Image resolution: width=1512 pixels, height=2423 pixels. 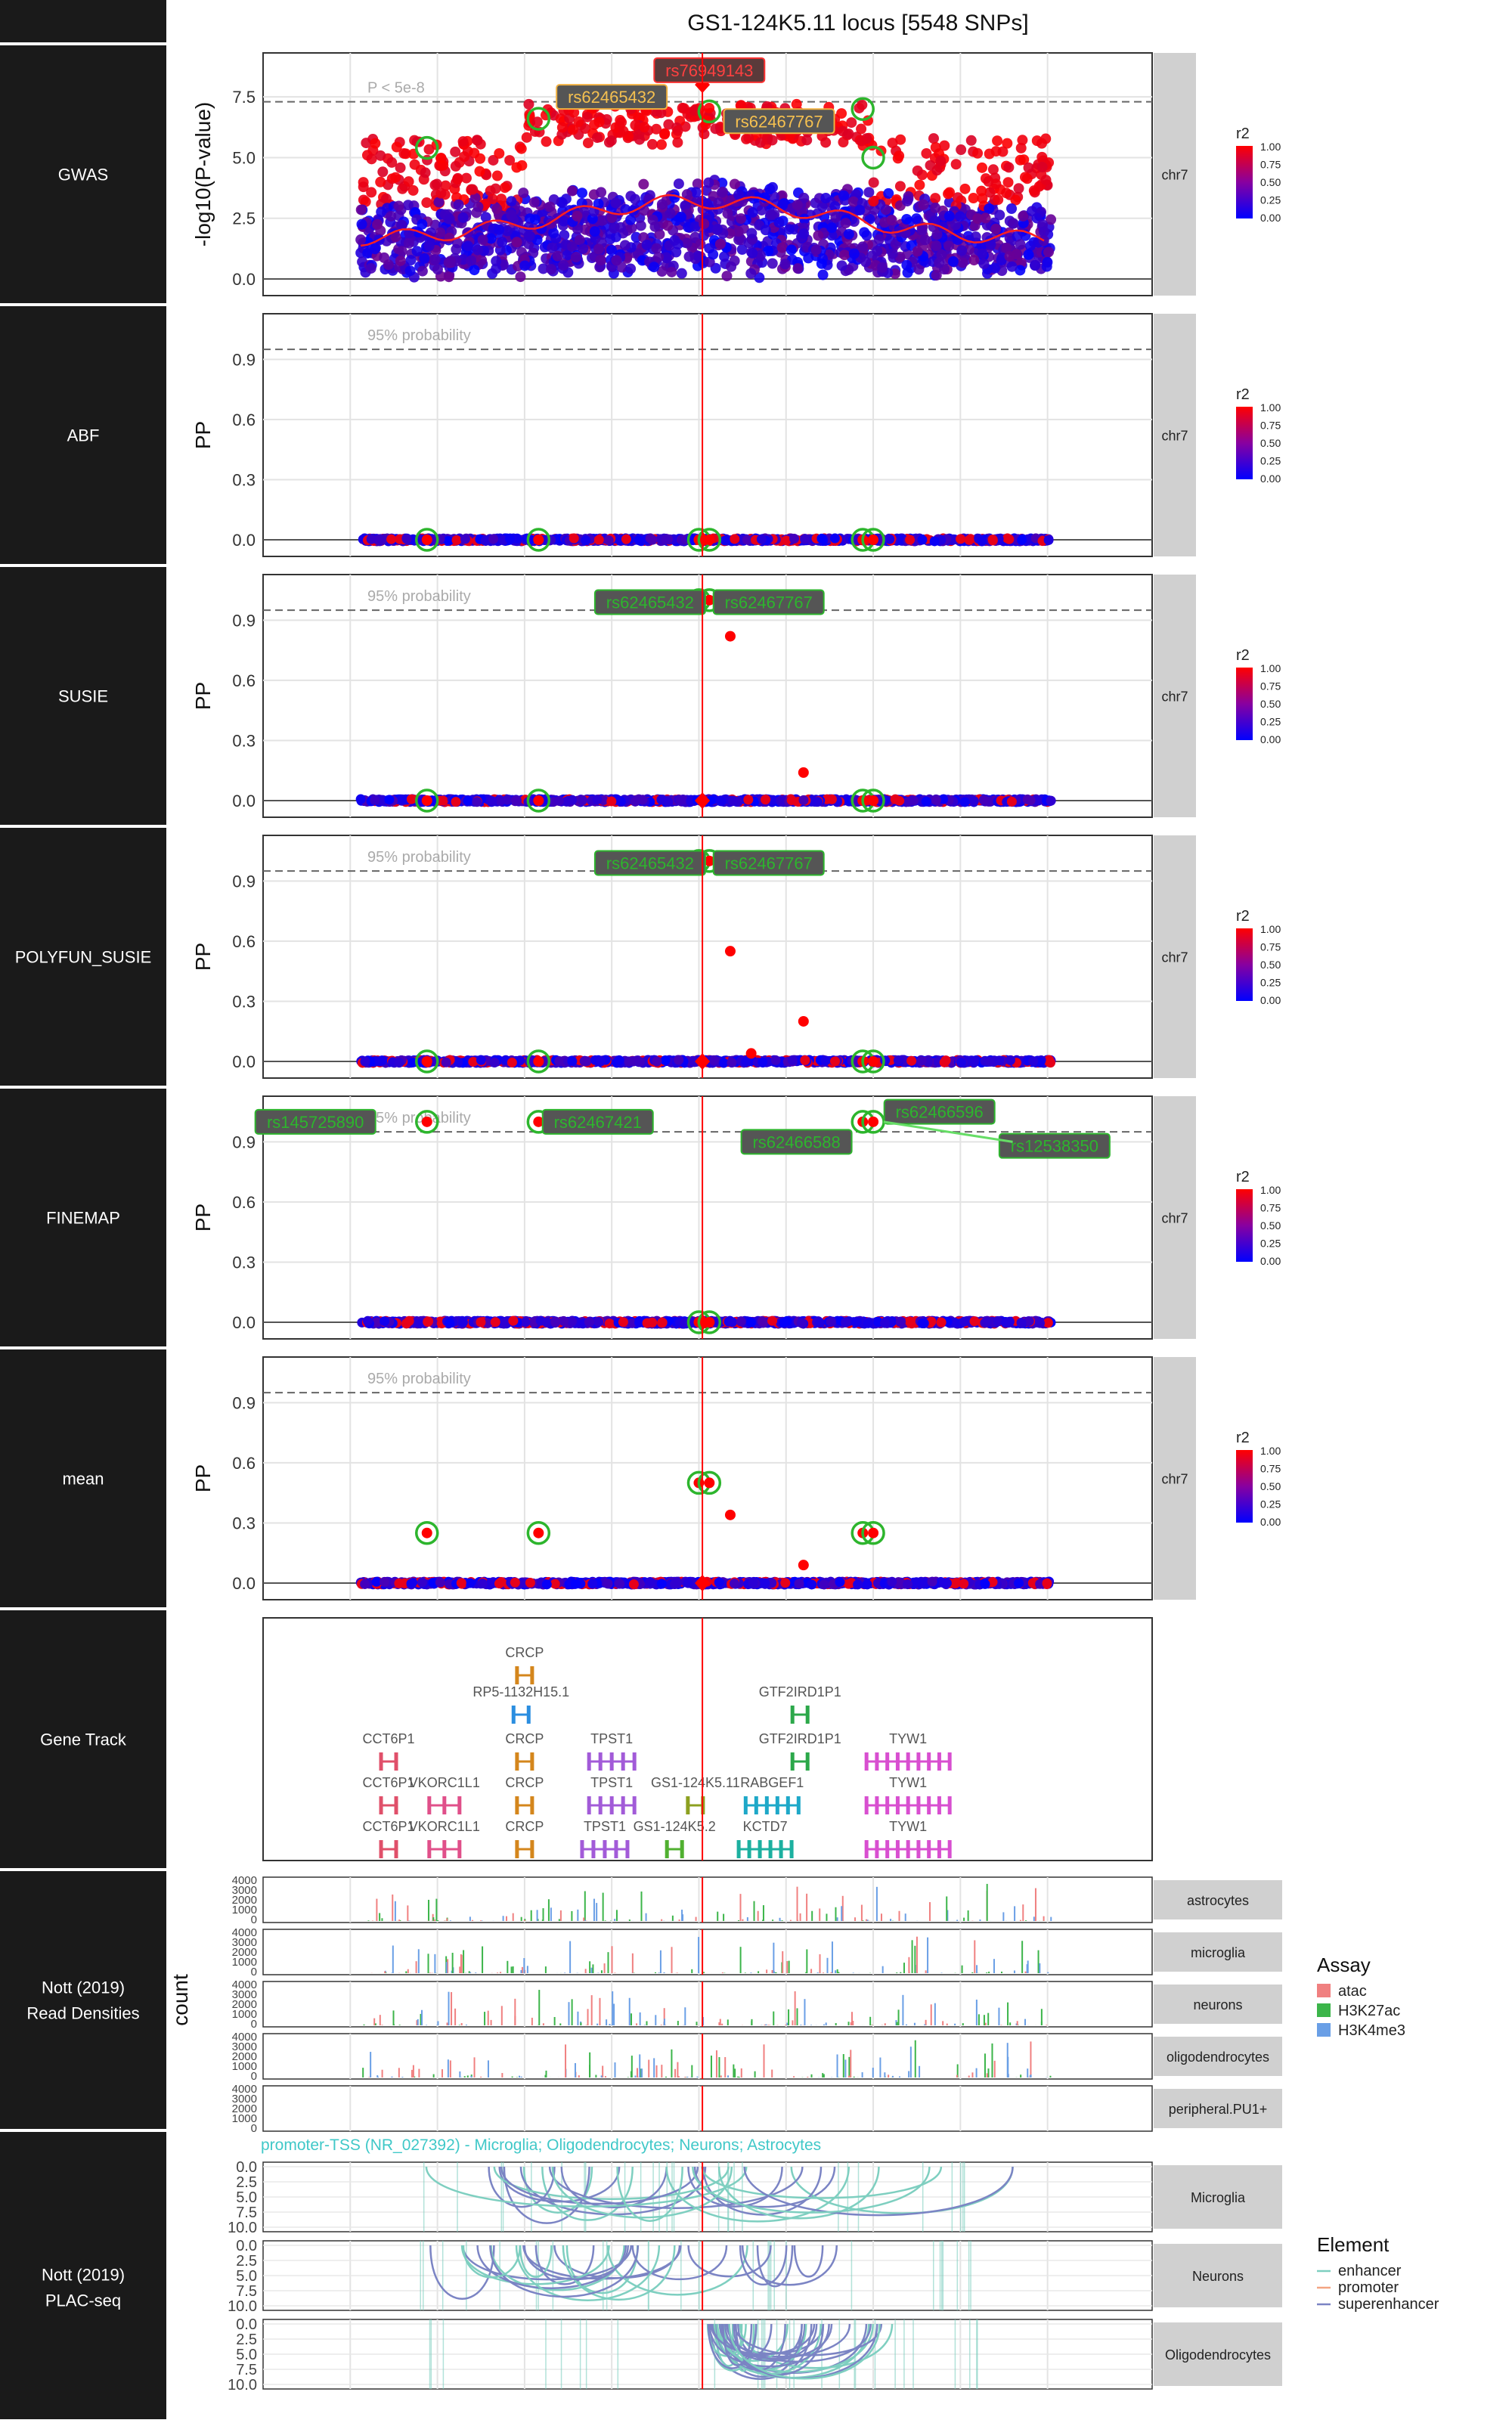 I want to click on panel-susie-pp-point, so click(x=803, y=772).